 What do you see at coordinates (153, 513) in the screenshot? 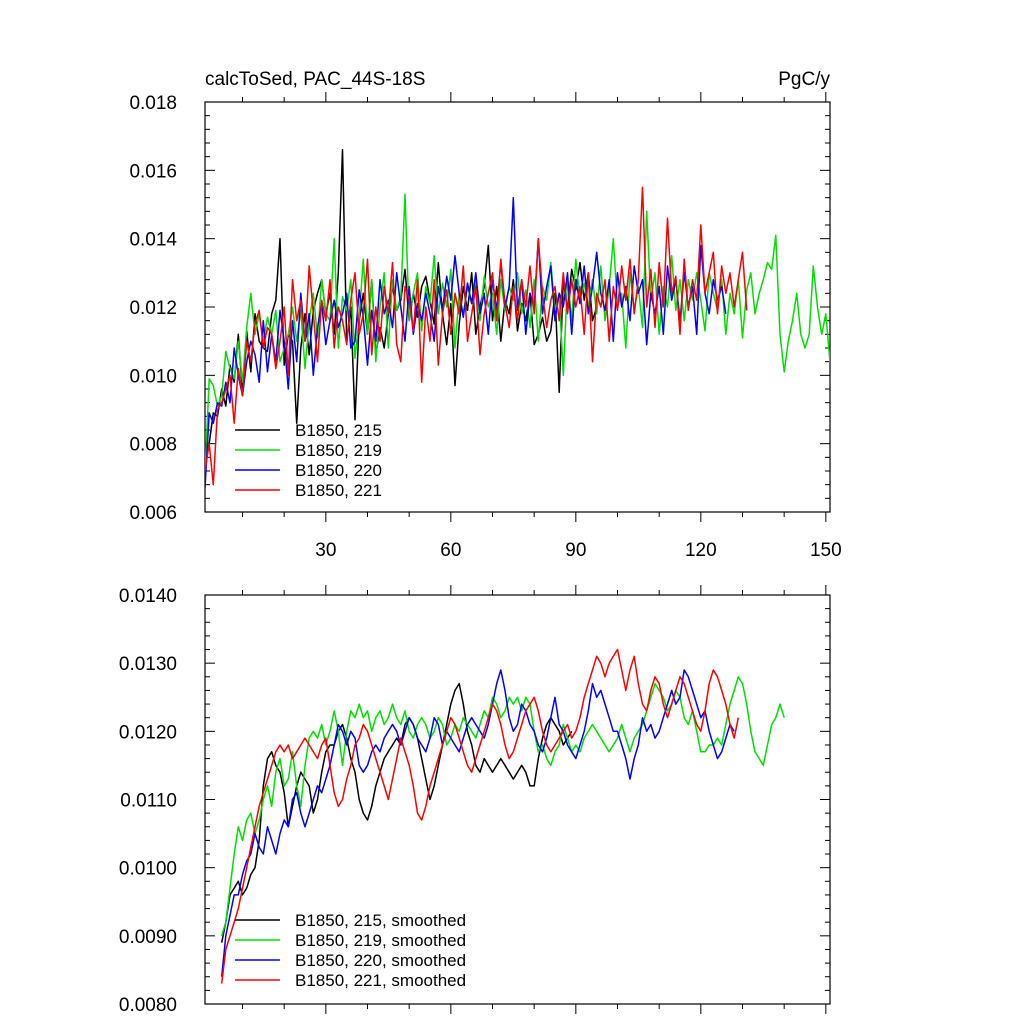
I see `top-y-tick-label: 0.006` at bounding box center [153, 513].